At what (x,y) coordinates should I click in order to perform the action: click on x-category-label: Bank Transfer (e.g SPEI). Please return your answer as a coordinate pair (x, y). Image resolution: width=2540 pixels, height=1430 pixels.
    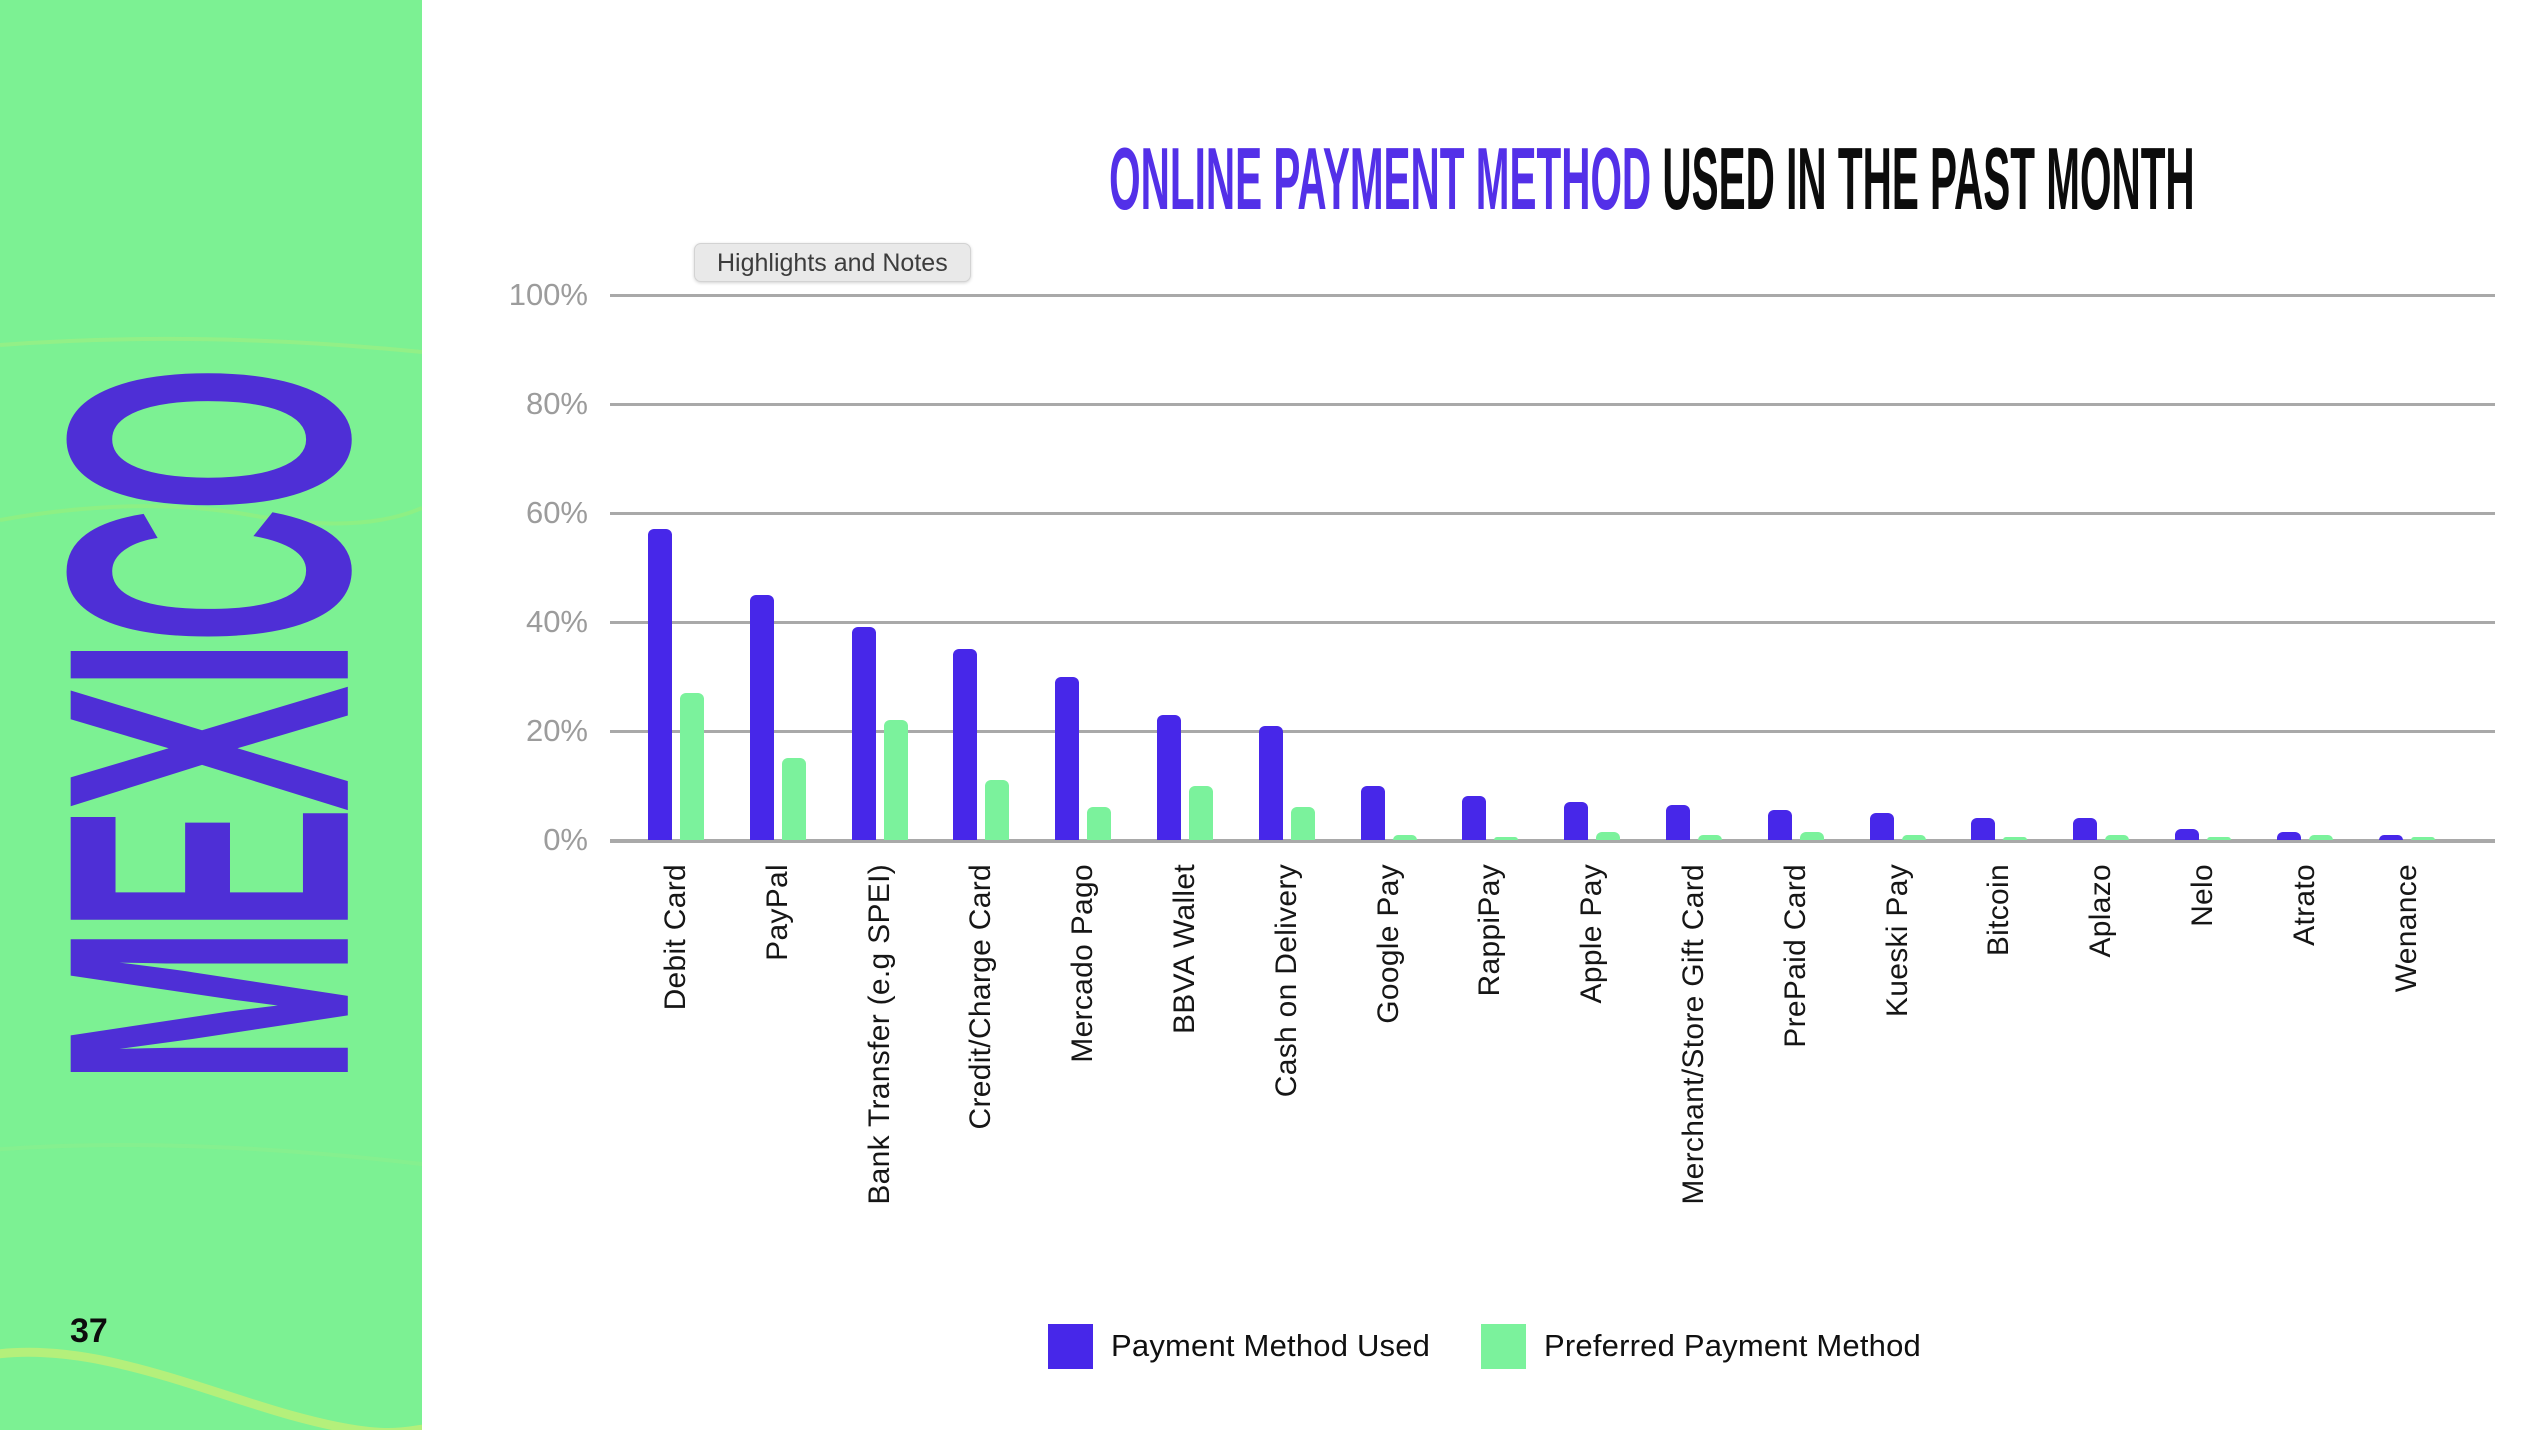
    Looking at the image, I should click on (879, 1034).